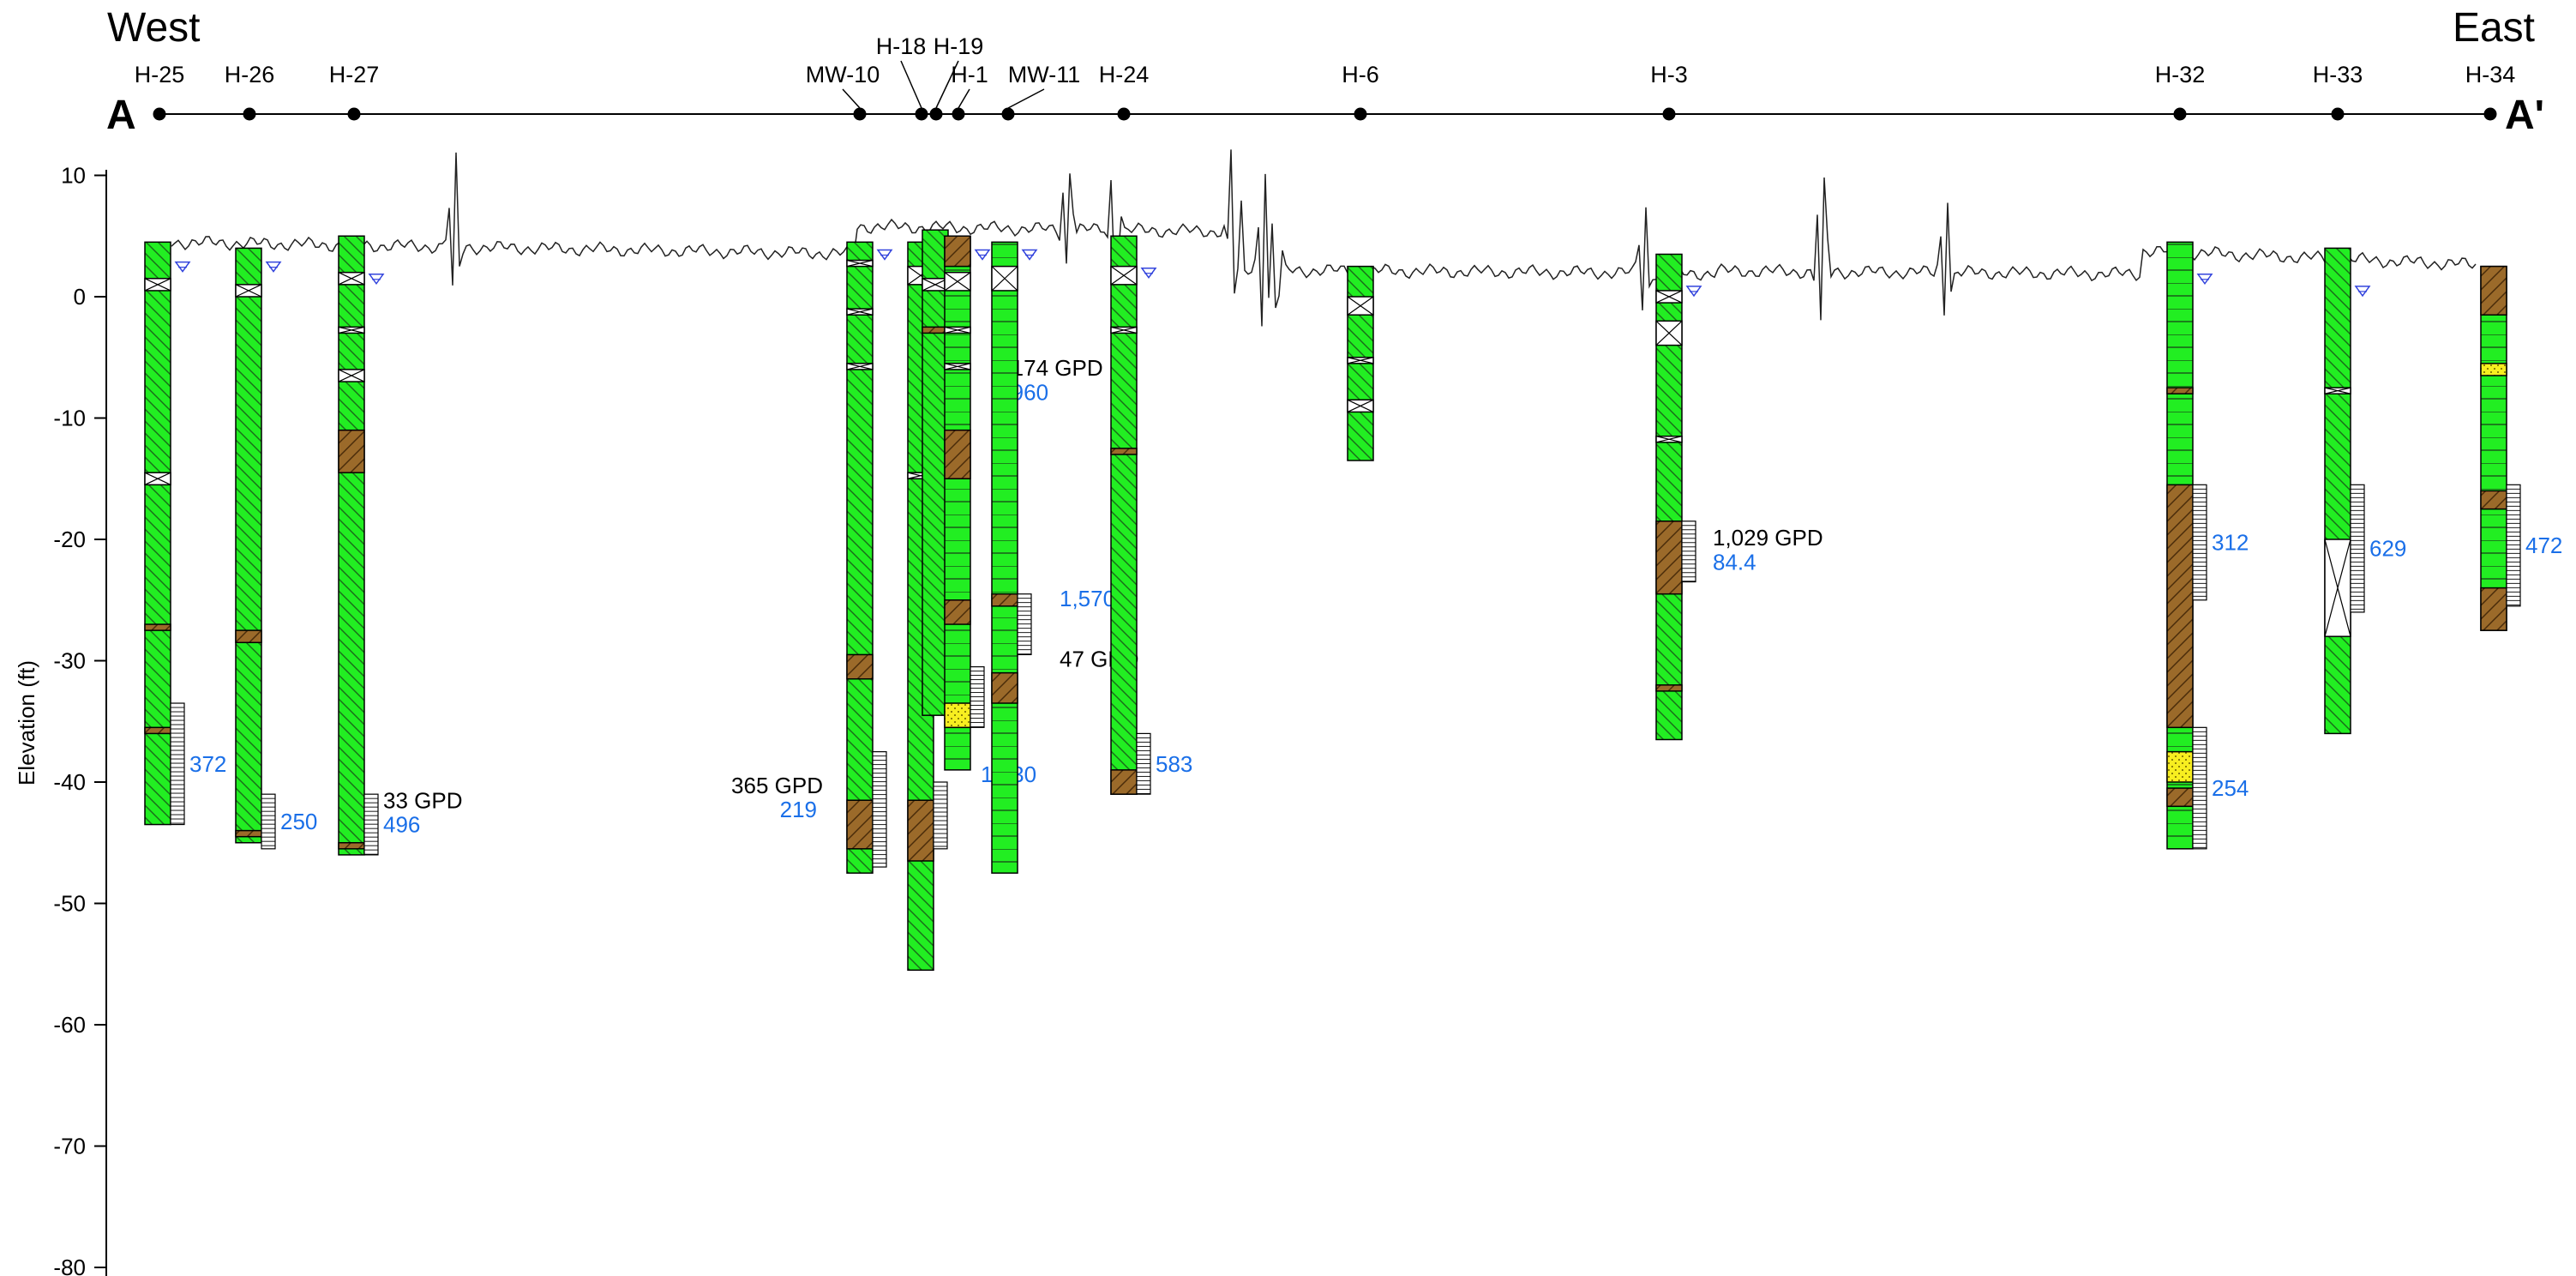 The height and width of the screenshot is (1276, 2576). Describe the element at coordinates (121, 116) in the screenshot. I see `section-start-label: A` at that location.